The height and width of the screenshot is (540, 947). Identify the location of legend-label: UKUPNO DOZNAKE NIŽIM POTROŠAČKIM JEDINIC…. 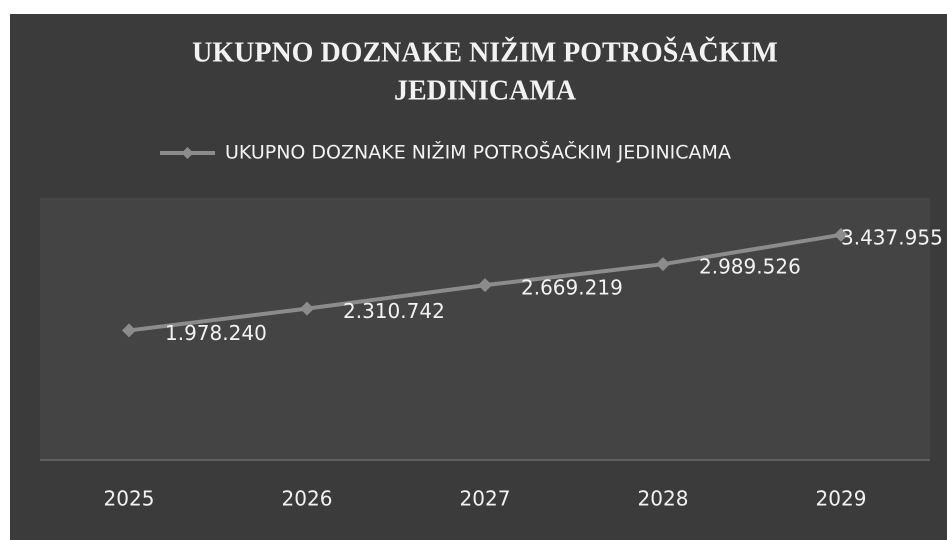
(478, 152).